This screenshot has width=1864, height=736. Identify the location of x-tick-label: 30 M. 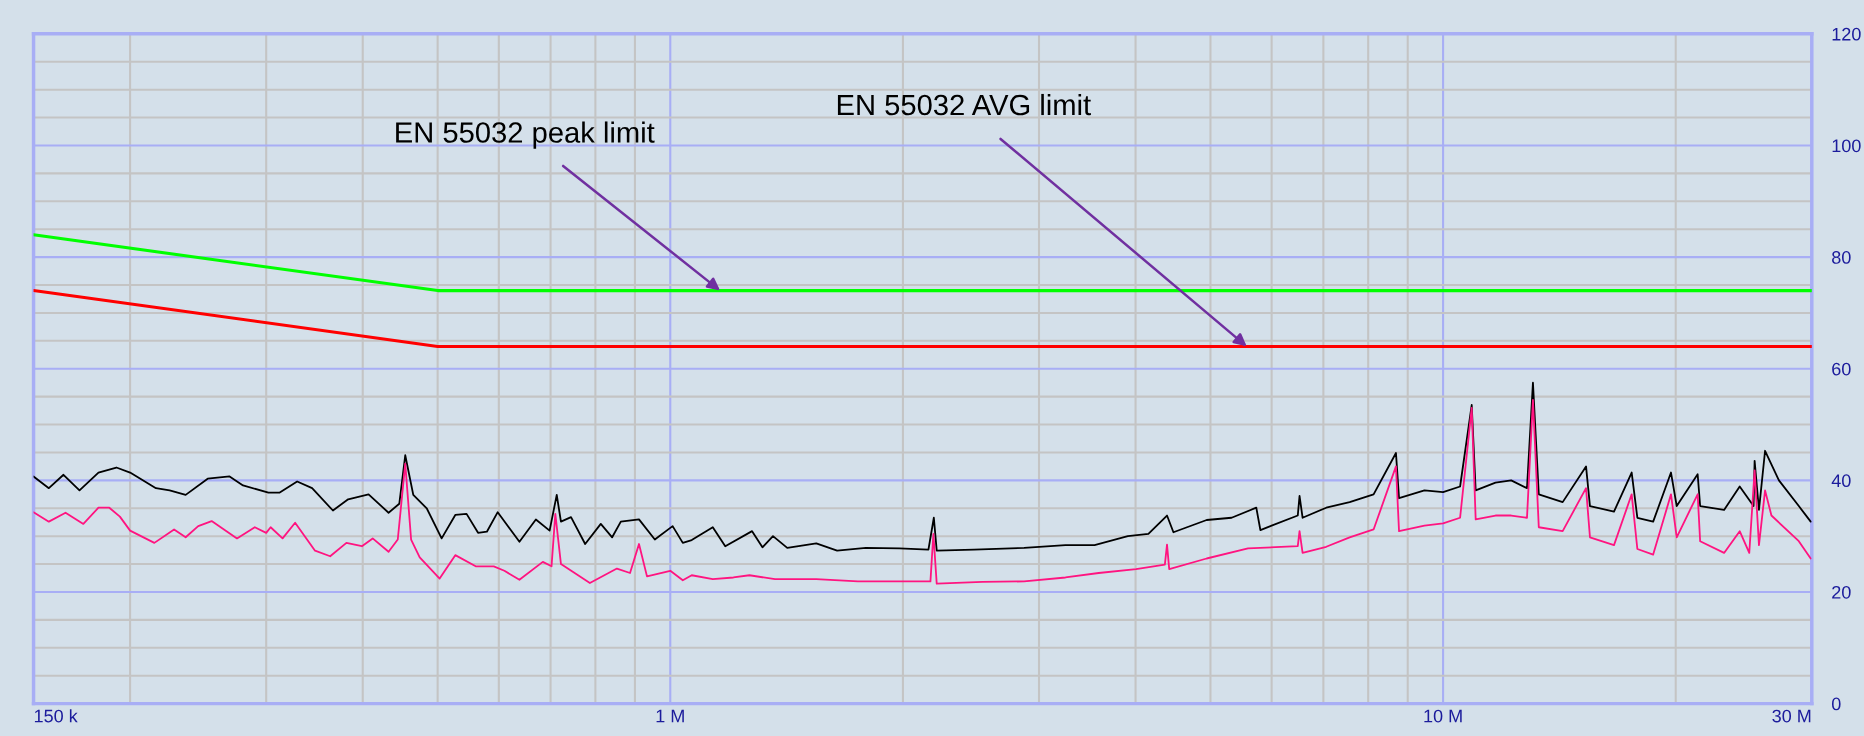
(1791, 716).